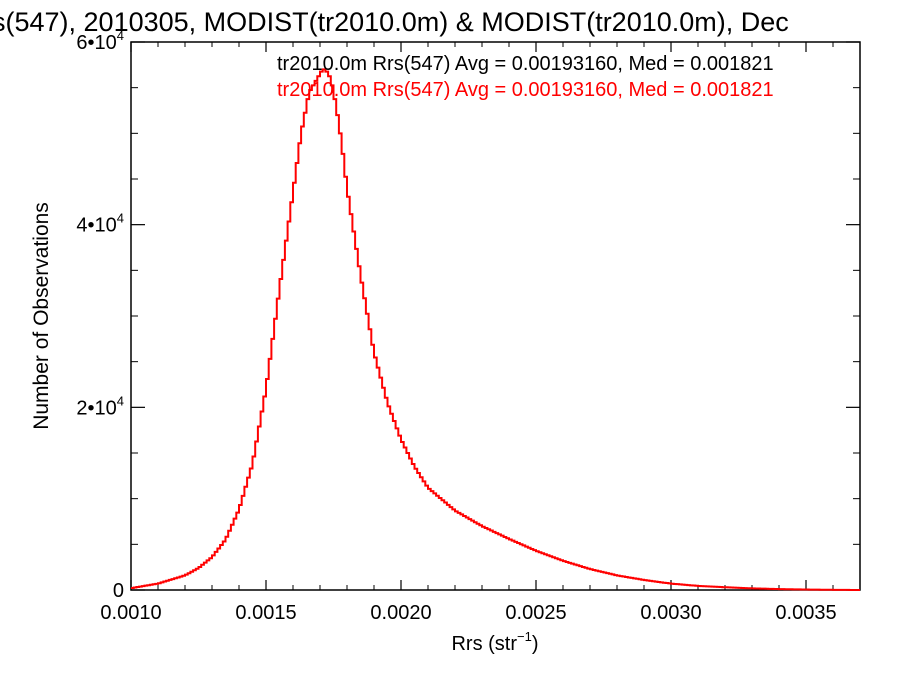 This screenshot has height=675, width=900. What do you see at coordinates (494, 642) in the screenshot?
I see `x-axis-label: Rrs (str−1)` at bounding box center [494, 642].